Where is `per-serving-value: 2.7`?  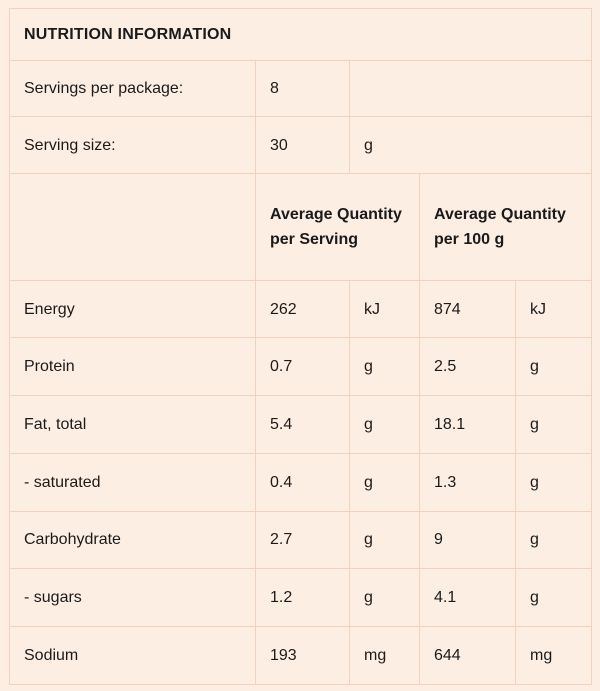 per-serving-value: 2.7 is located at coordinates (302, 540).